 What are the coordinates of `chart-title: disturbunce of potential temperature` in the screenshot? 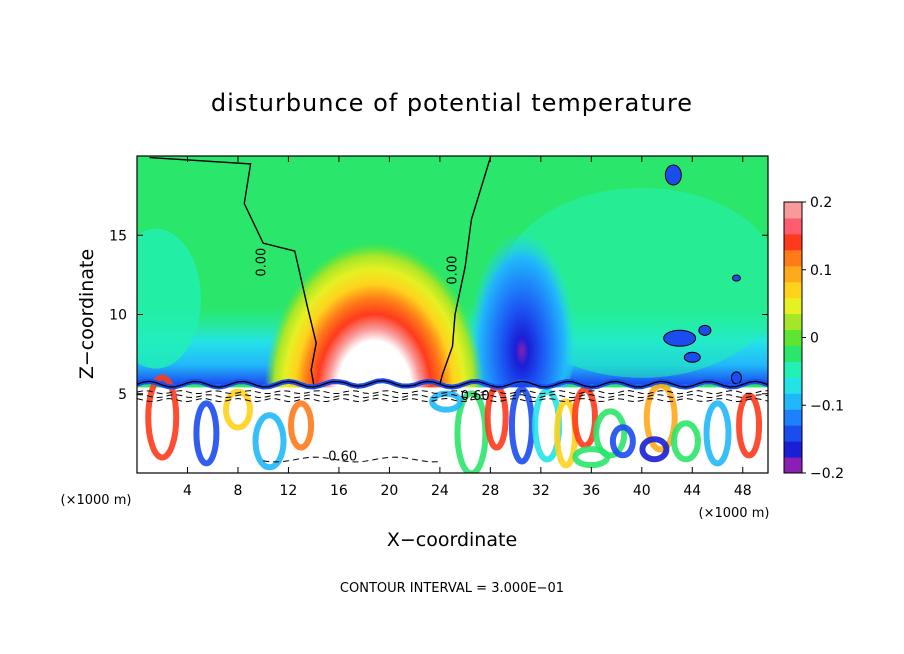 It's located at (452, 103).